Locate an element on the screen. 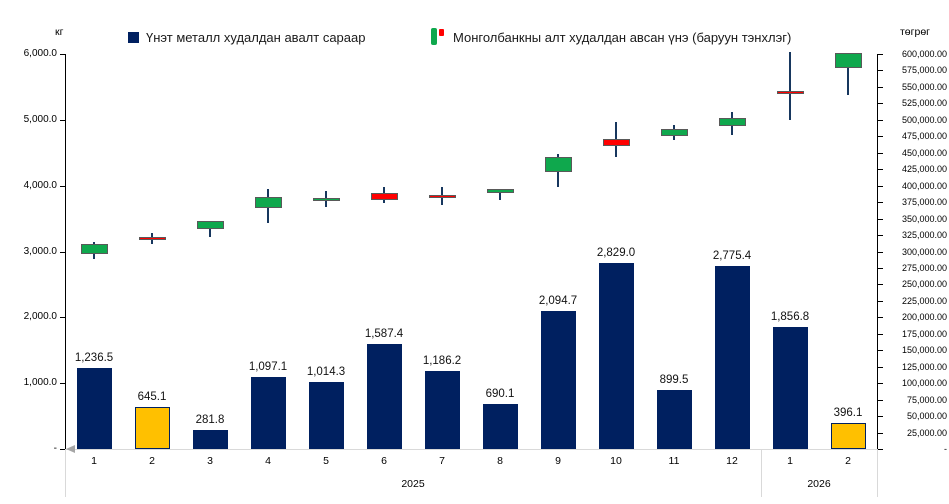 The width and height of the screenshot is (949, 504). bar-value-label: 1,236.5 is located at coordinates (94, 357).